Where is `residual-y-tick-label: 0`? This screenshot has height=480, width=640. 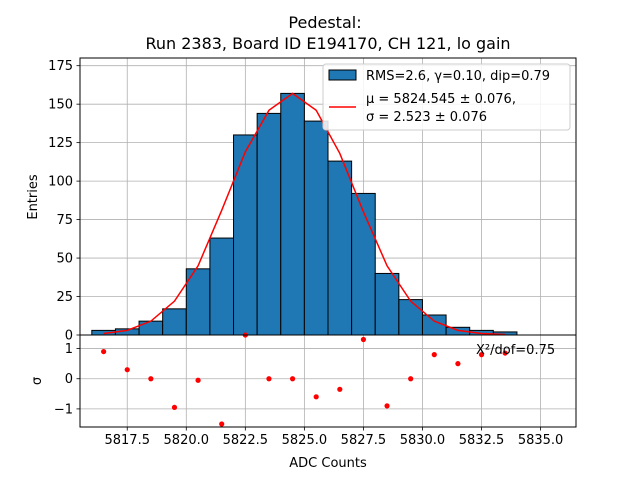 residual-y-tick-label: 0 is located at coordinates (69, 379).